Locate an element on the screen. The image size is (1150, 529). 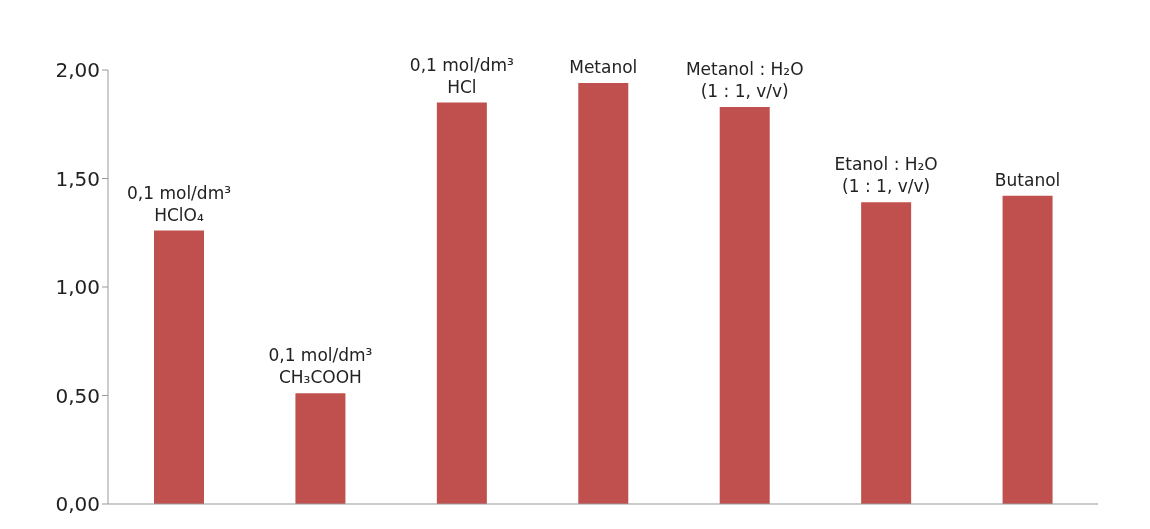
x-tick-label: 0,1 mol/dm³ HCl is located at coordinates (461, 75).